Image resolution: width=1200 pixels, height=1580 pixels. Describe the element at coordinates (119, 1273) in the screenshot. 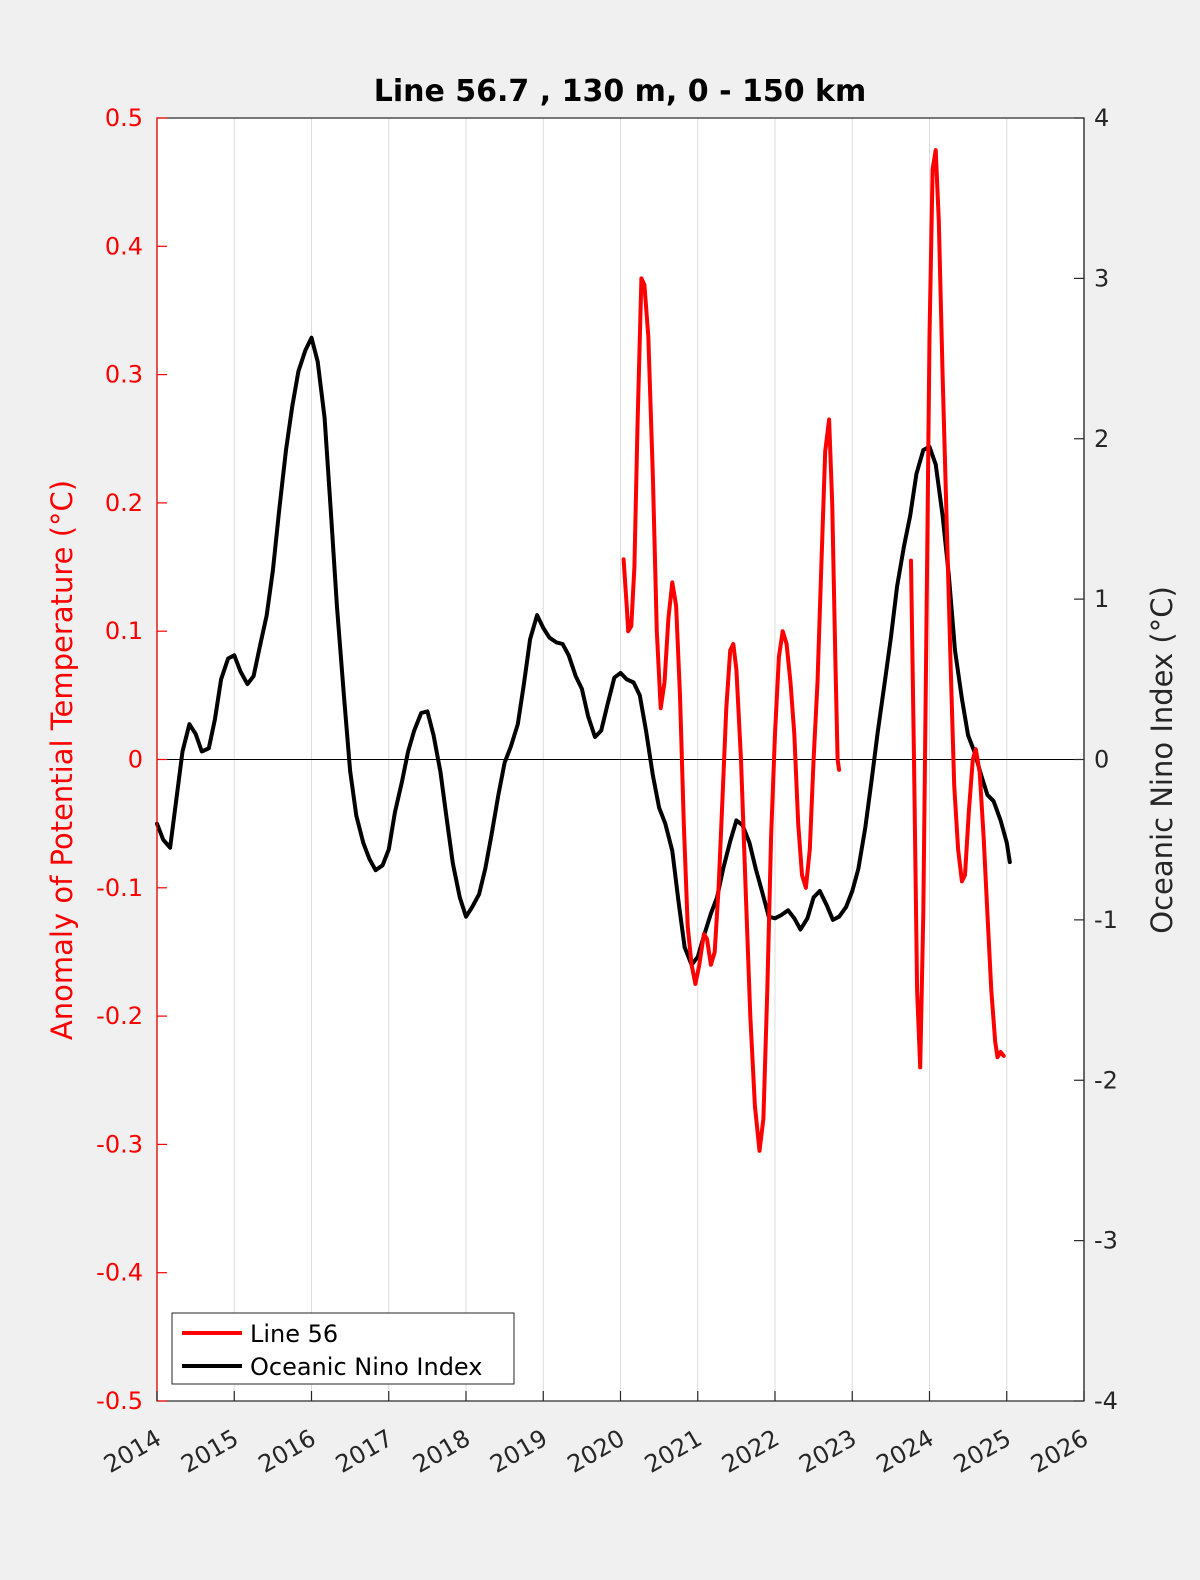

I see `left-tick-label: -0.4` at that location.